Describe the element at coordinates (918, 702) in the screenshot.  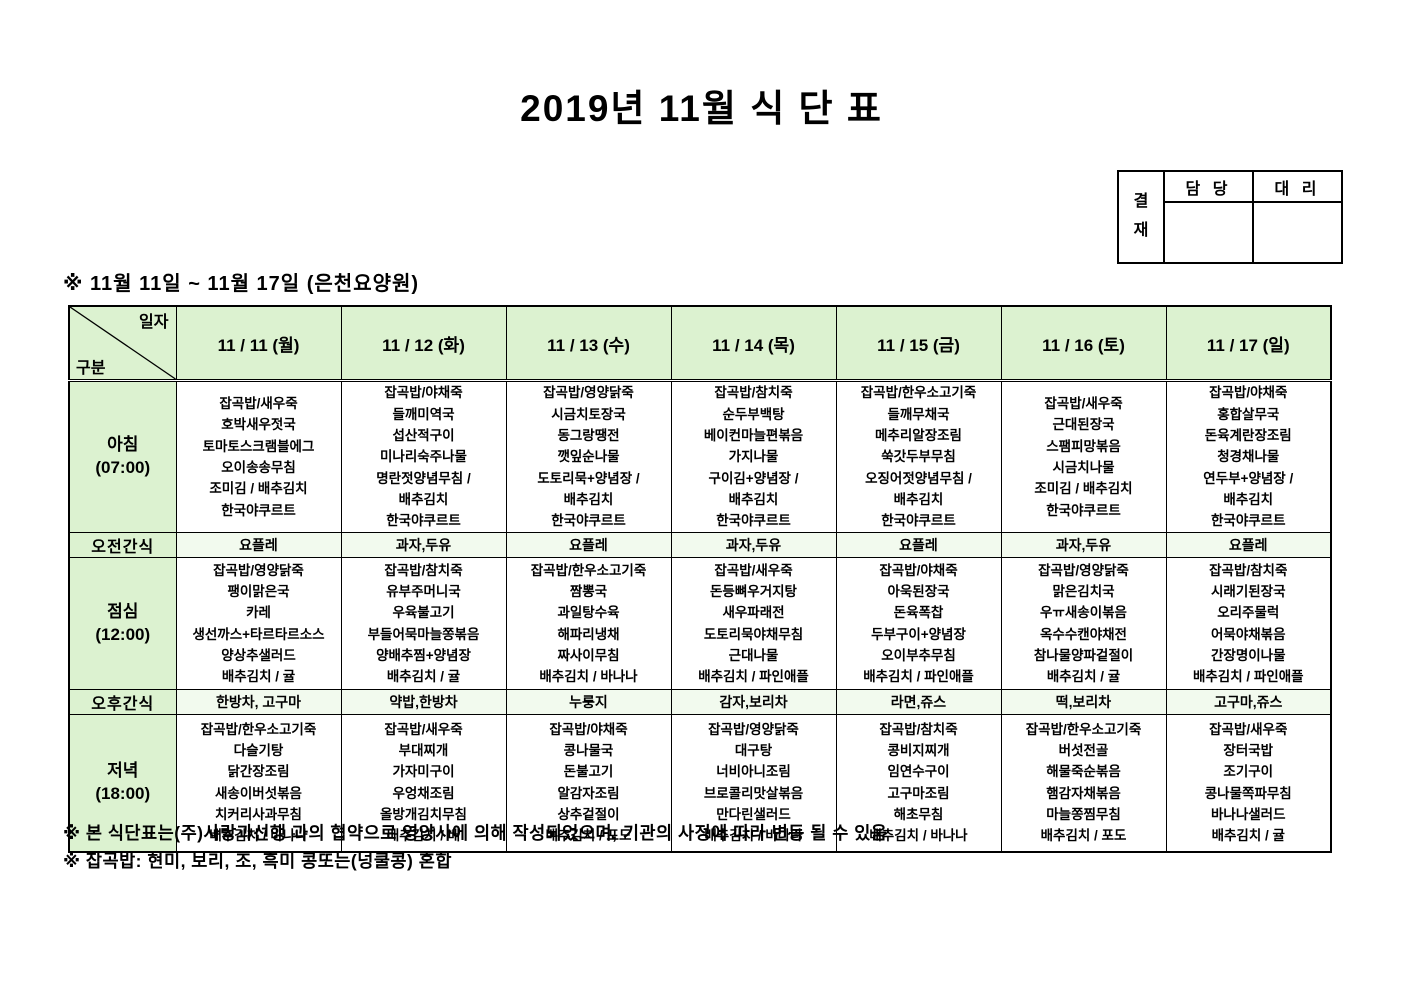
I see `snack-cell-pm-fri: 라면,쥬스` at that location.